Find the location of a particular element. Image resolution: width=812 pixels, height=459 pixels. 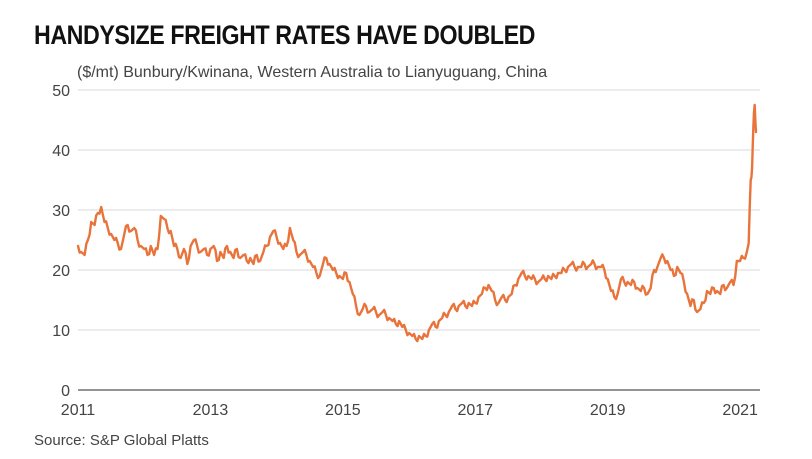

x-tick-label: 2017 is located at coordinates (475, 410).